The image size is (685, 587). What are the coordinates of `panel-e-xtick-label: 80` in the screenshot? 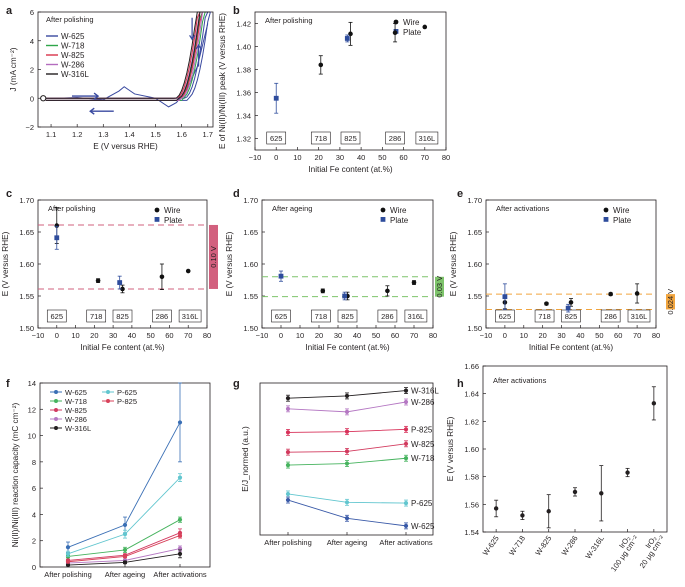 It's located at (656, 335).